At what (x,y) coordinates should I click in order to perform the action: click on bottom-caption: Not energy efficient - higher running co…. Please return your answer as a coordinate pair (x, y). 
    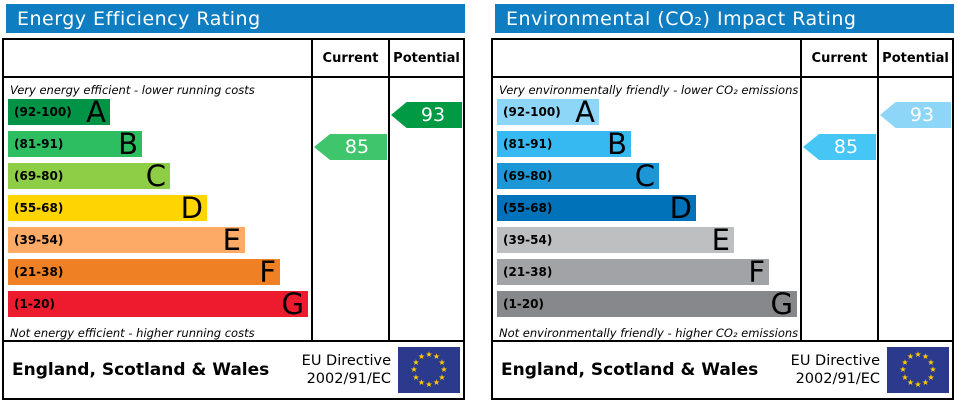
    Looking at the image, I should click on (132, 333).